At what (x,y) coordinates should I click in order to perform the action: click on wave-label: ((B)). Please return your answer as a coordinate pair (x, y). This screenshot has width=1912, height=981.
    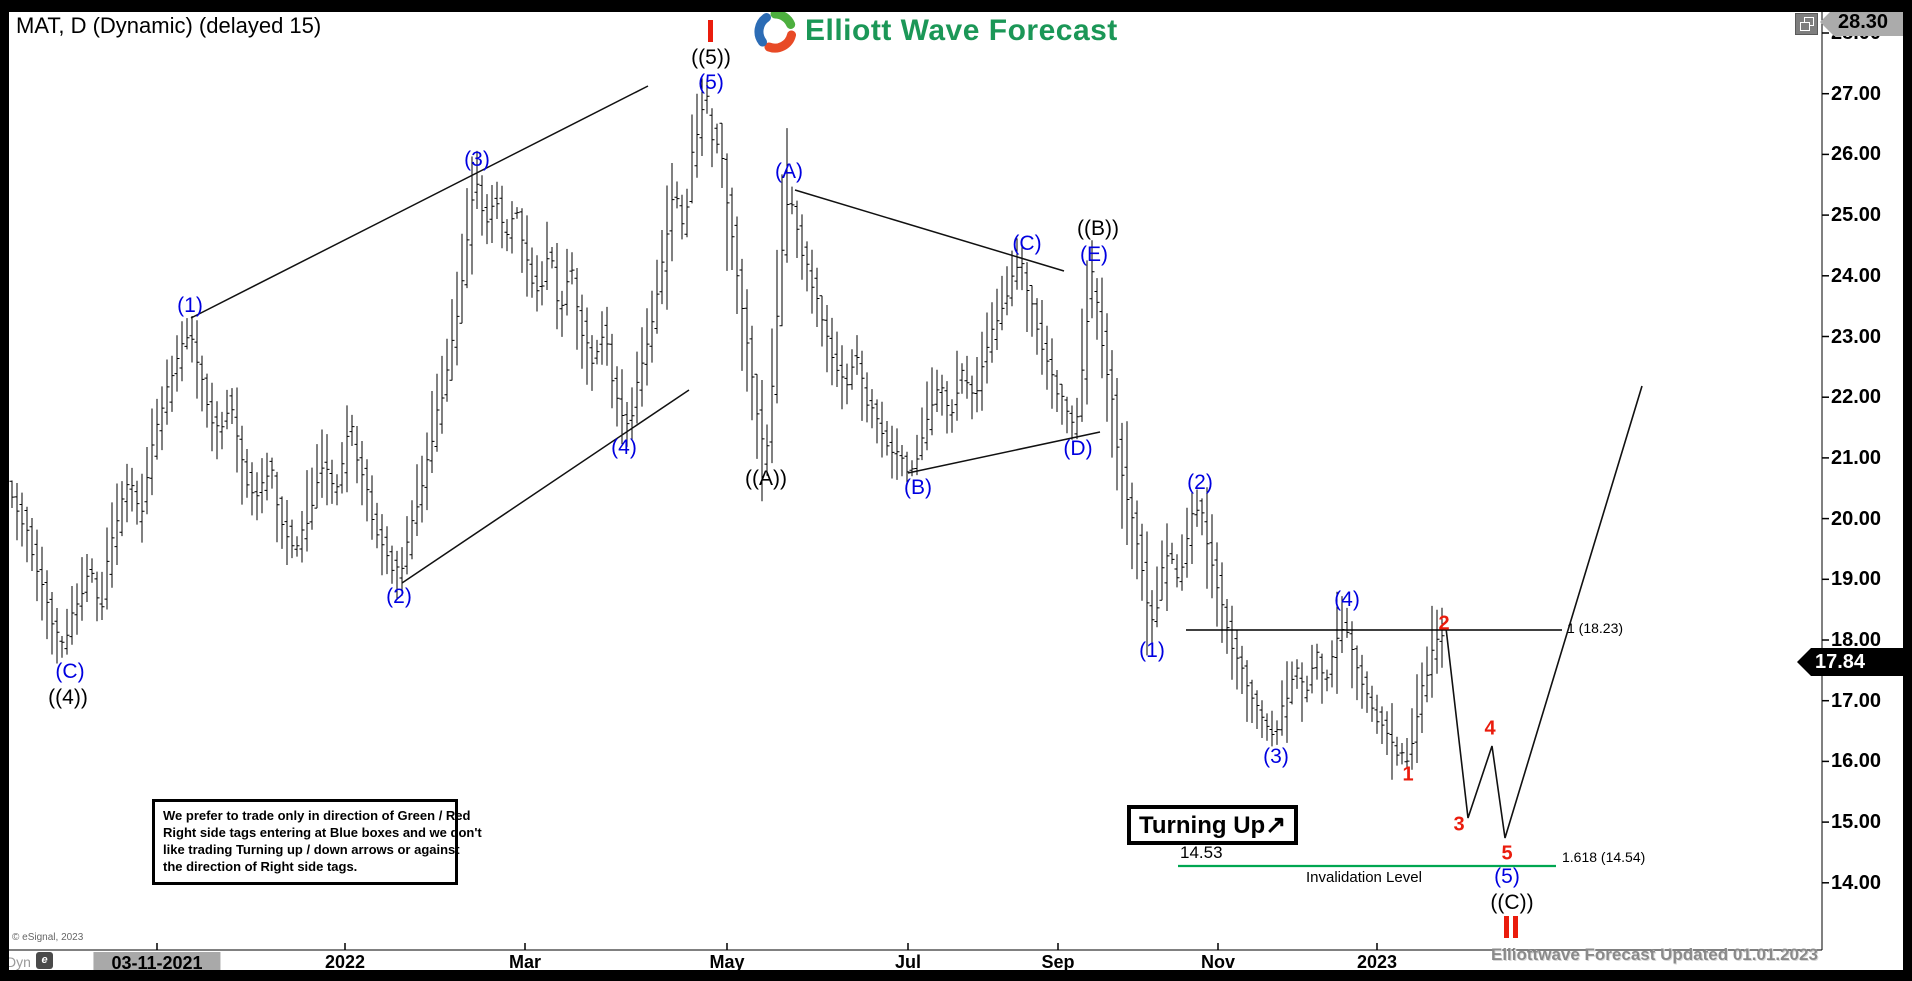
    Looking at the image, I should click on (1098, 228).